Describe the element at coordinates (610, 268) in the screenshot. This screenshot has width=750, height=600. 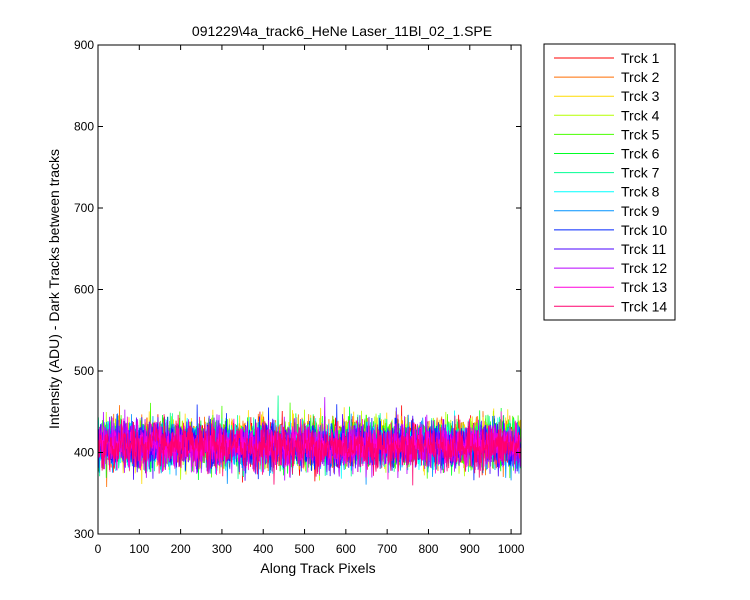
I see `legend-entry: Trck 12` at that location.